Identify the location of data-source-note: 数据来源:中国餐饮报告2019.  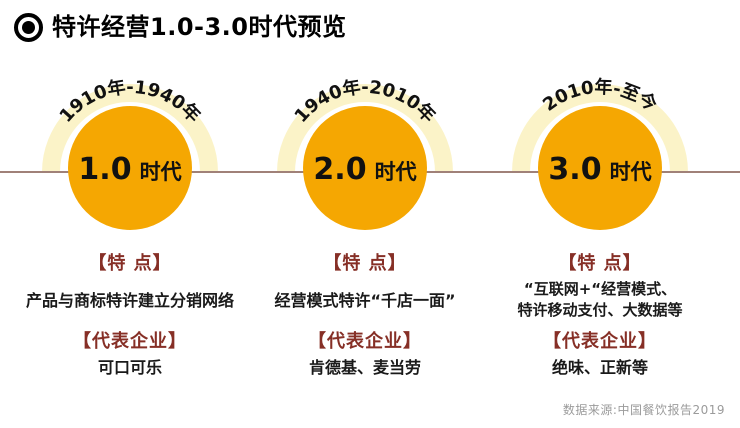
(643, 410).